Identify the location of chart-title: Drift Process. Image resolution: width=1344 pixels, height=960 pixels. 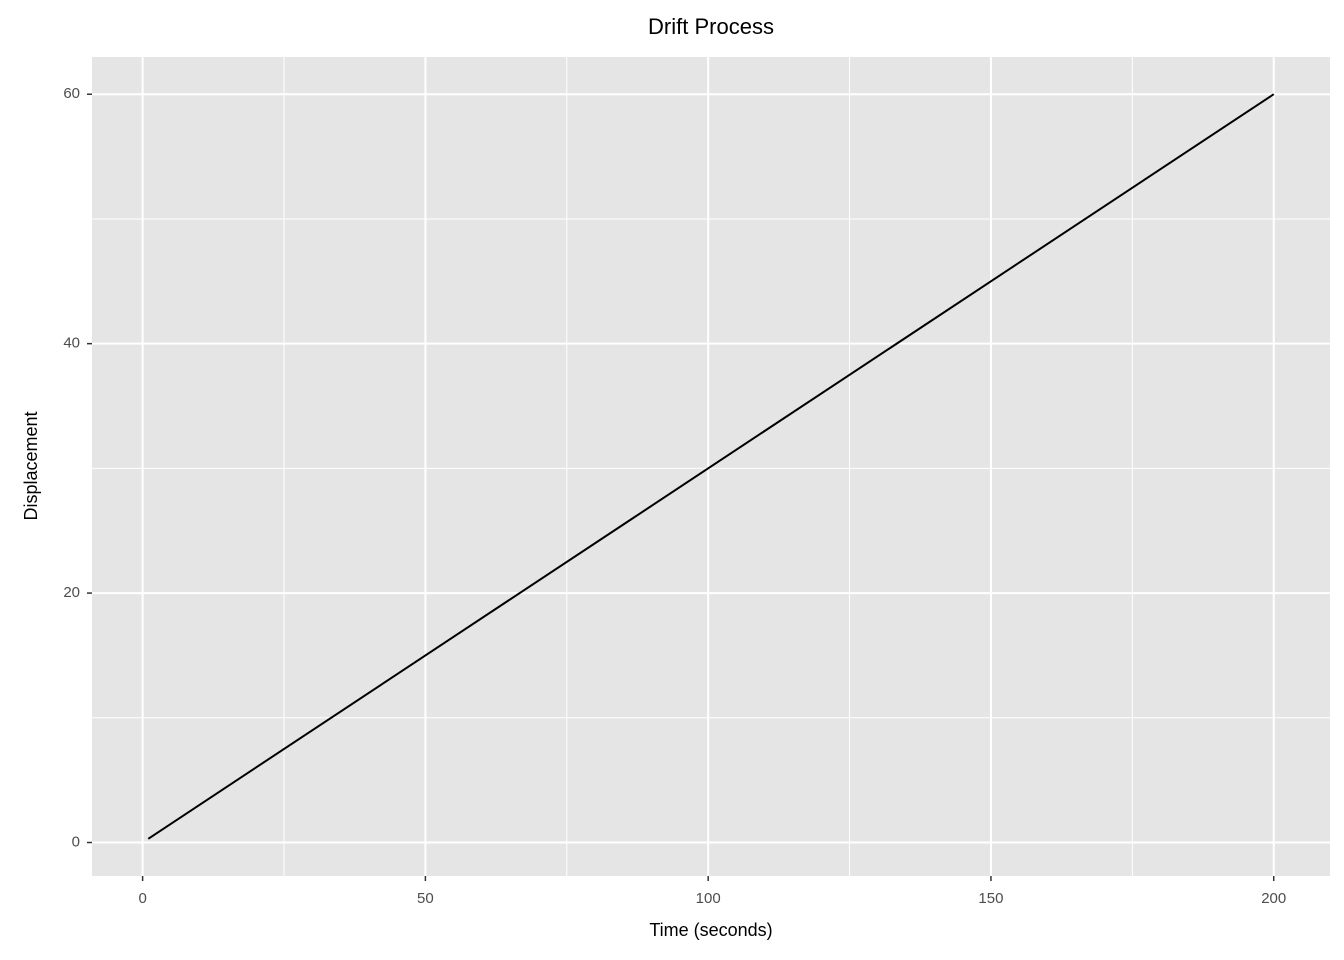
(711, 26).